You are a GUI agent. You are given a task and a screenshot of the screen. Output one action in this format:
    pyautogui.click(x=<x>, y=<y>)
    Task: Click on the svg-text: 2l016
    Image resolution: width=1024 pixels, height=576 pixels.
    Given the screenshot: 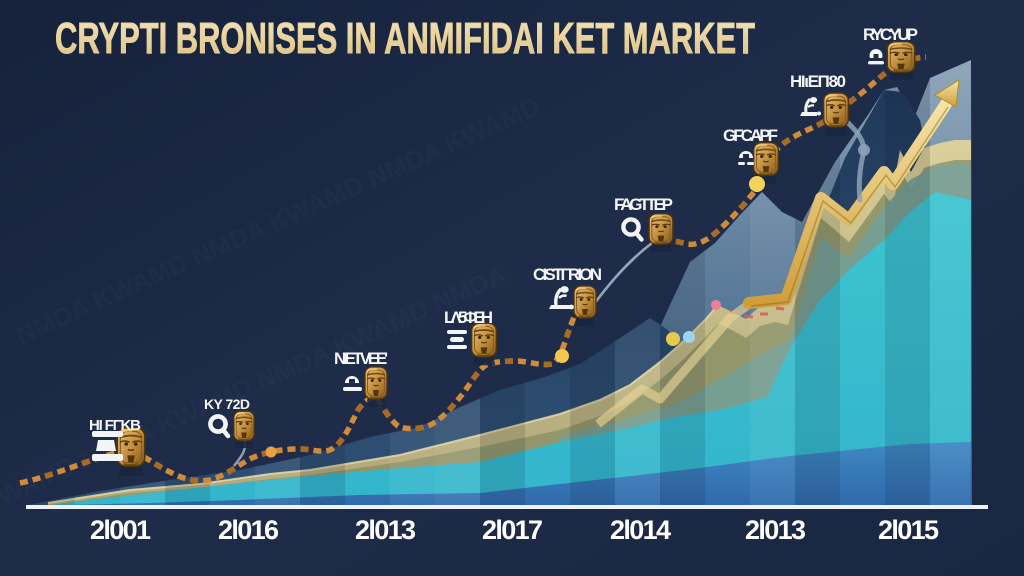 What is the action you would take?
    pyautogui.click(x=248, y=530)
    